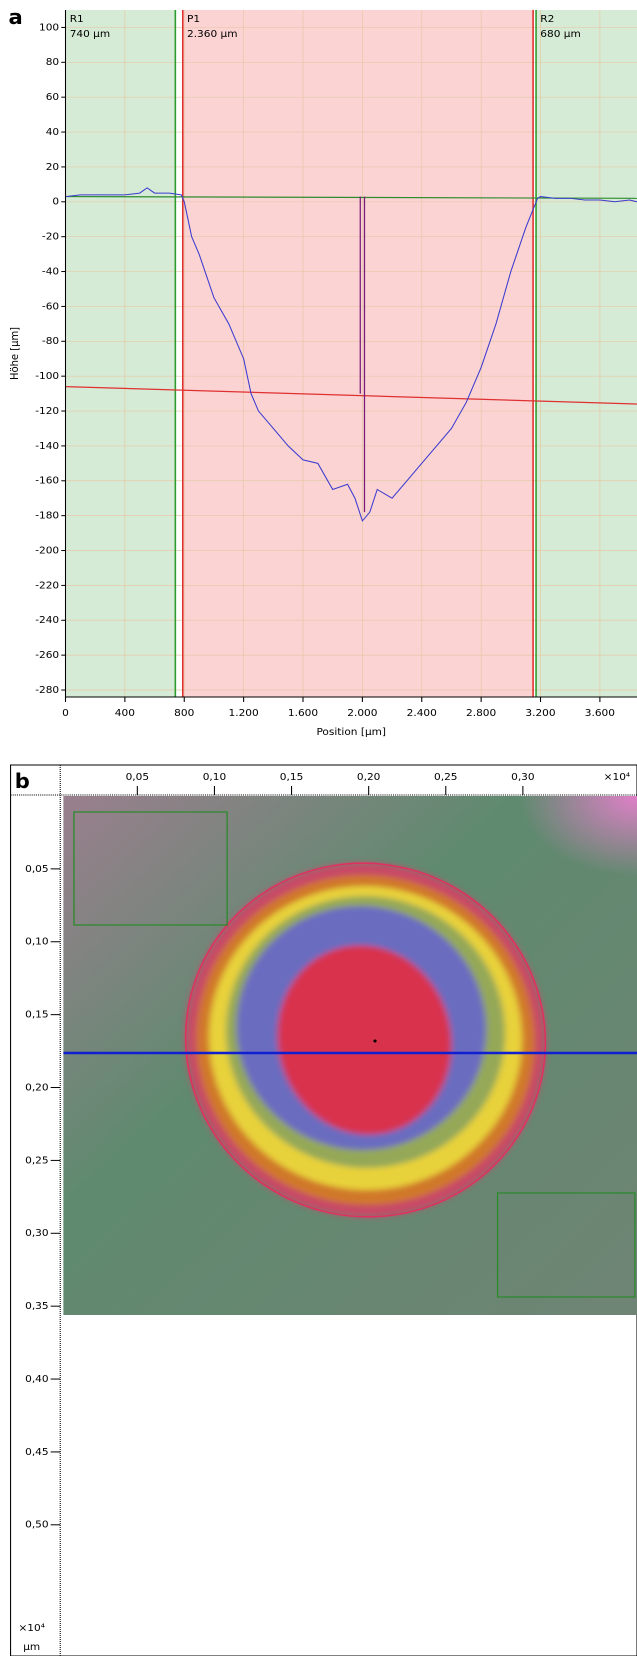  What do you see at coordinates (351, 732) in the screenshot?
I see `x-axis-title: Position [µm]` at bounding box center [351, 732].